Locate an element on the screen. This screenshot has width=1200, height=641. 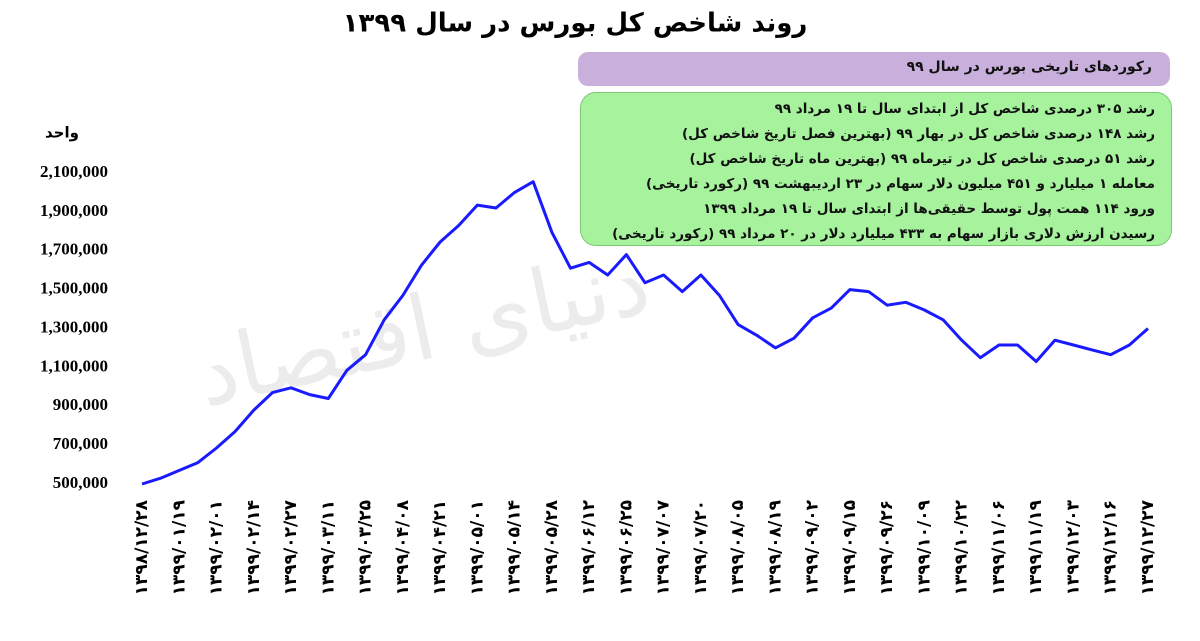
x-tick-label: ۱۳۹۹/۰۳/۲۵ is located at coordinates (366, 547).